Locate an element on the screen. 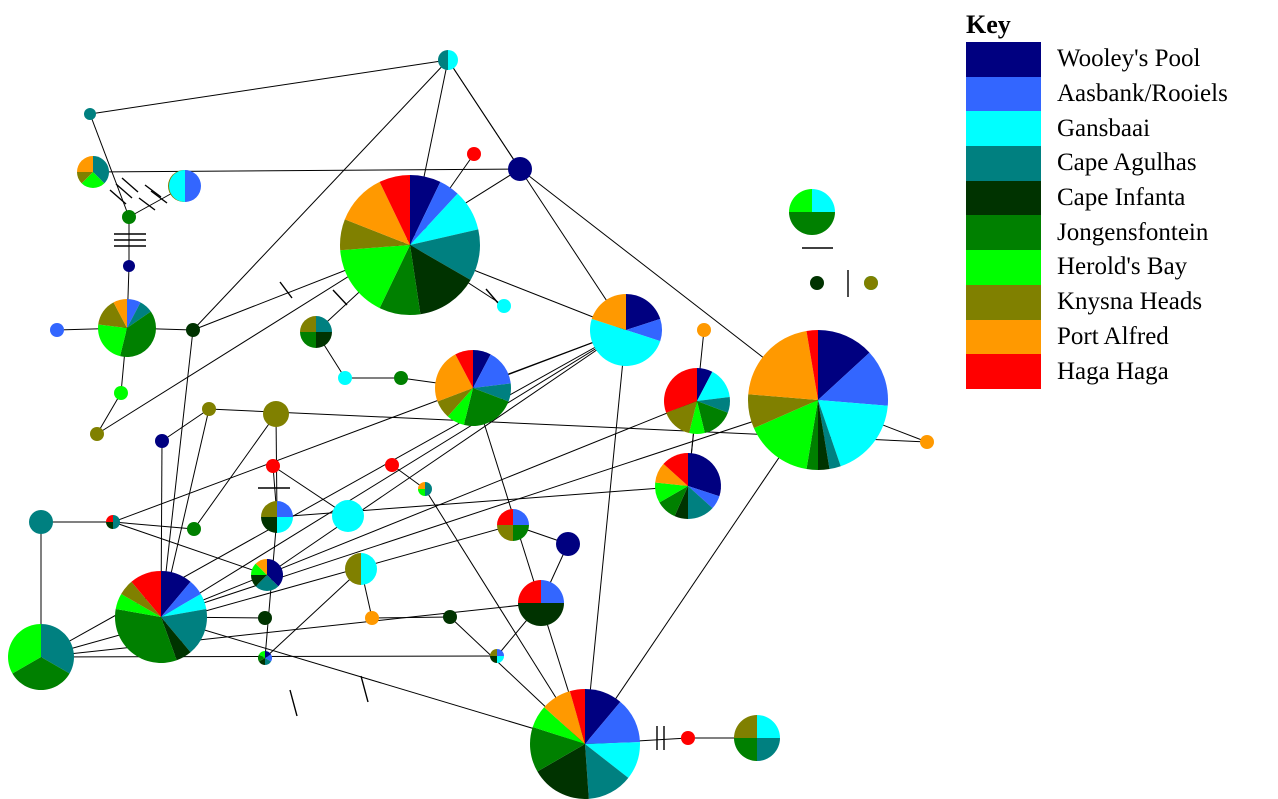 Image resolution: width=1278 pixels, height=799 pixels. legend-label: Gansbaai is located at coordinates (1104, 128).